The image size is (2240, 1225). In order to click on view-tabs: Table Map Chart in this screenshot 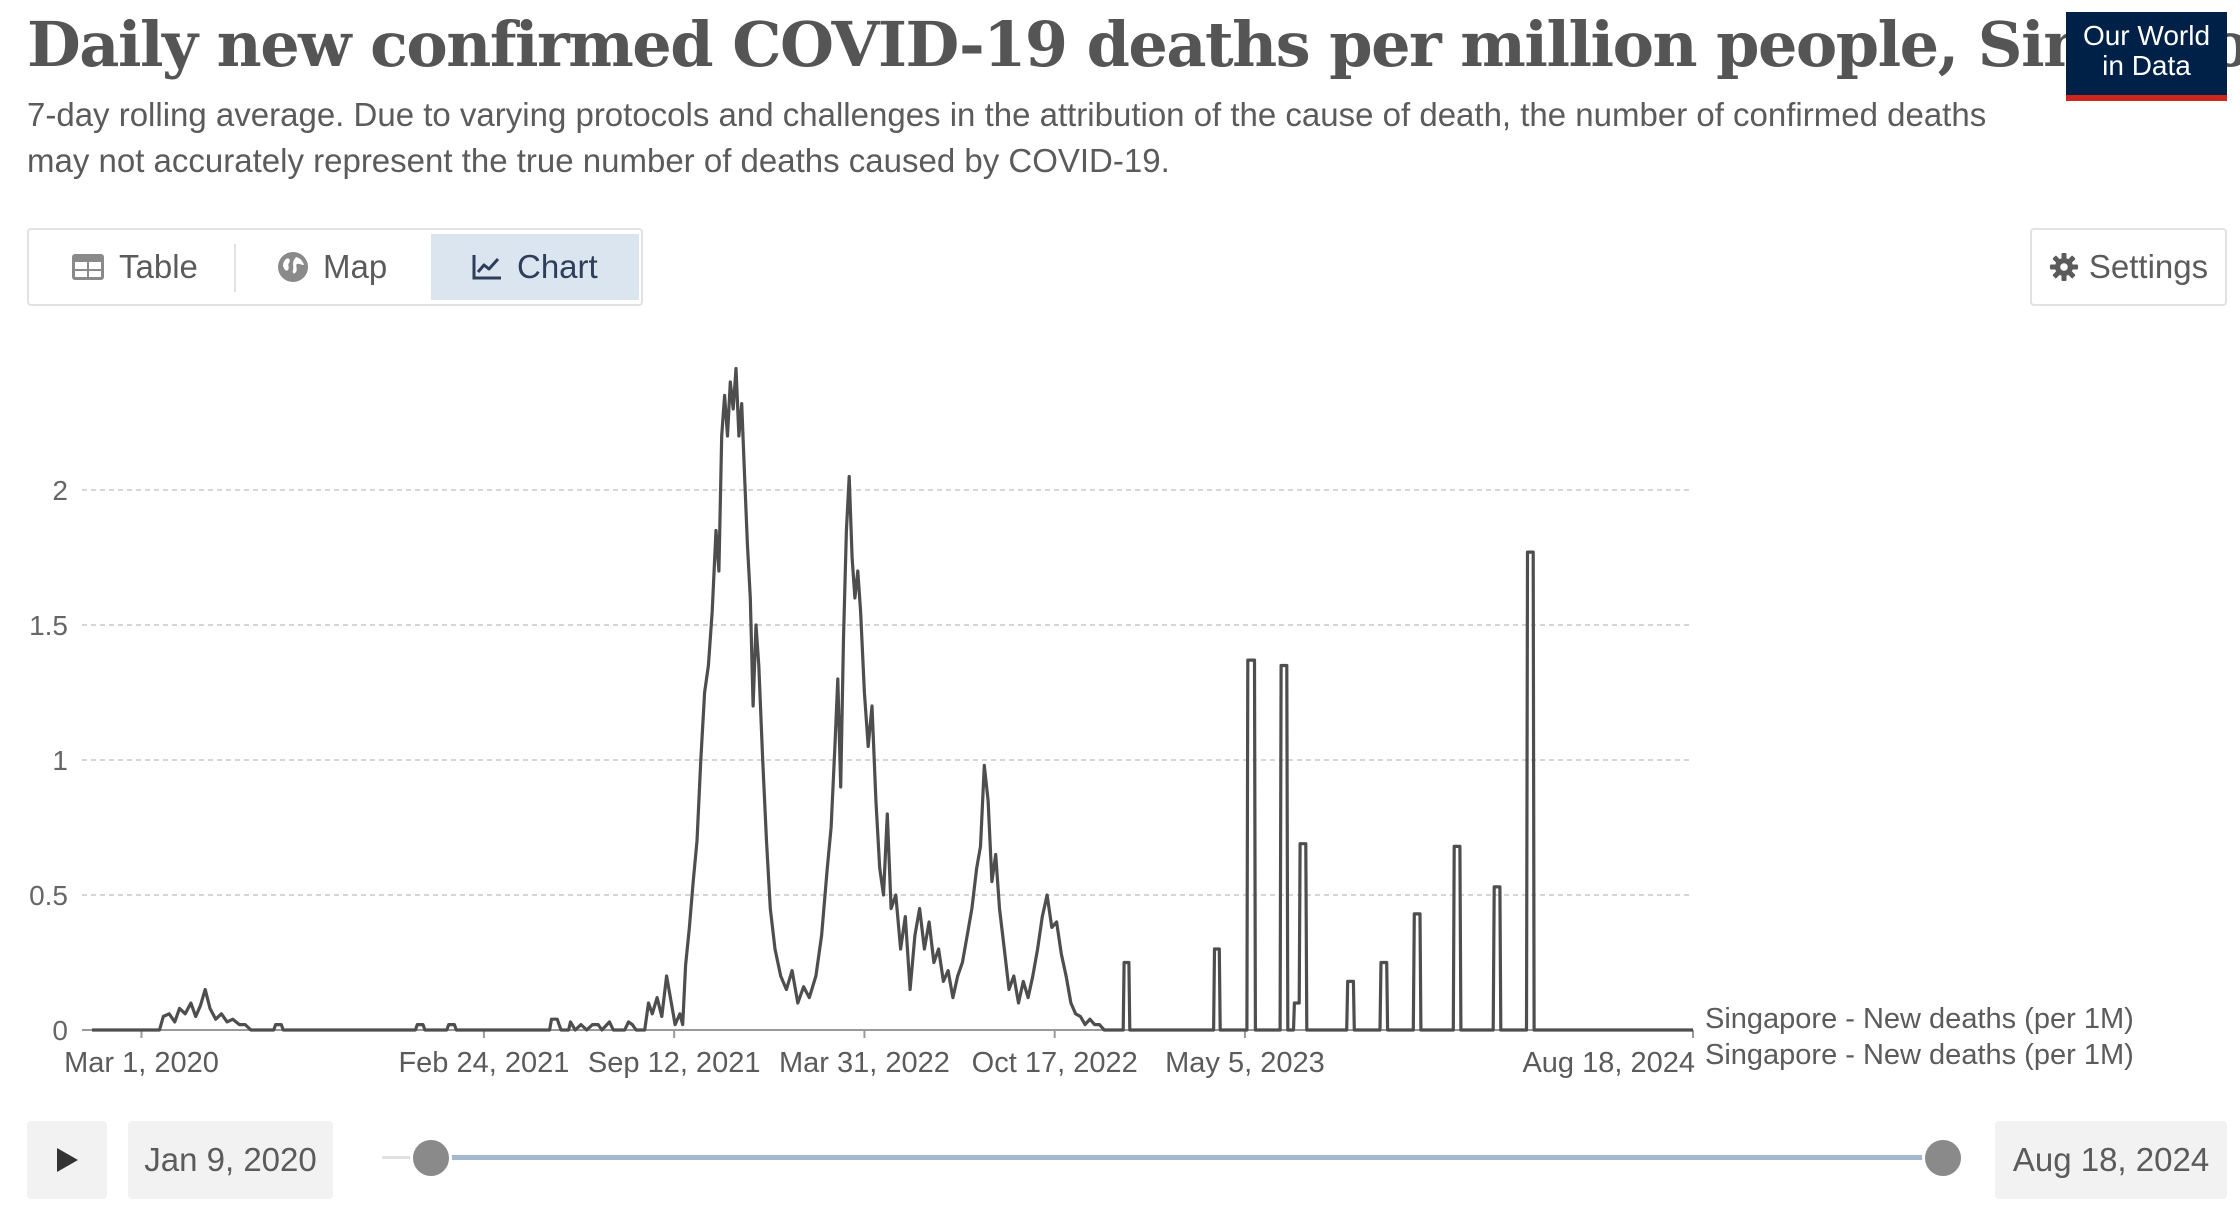, I will do `click(335, 267)`.